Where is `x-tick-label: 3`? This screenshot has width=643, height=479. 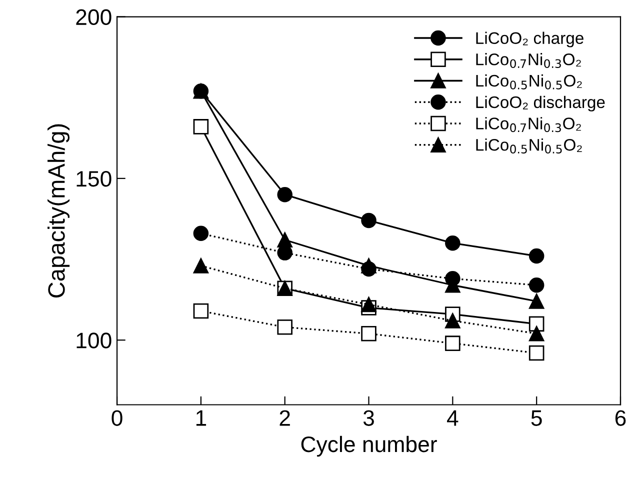
x-tick-label: 3 is located at coordinates (368, 418).